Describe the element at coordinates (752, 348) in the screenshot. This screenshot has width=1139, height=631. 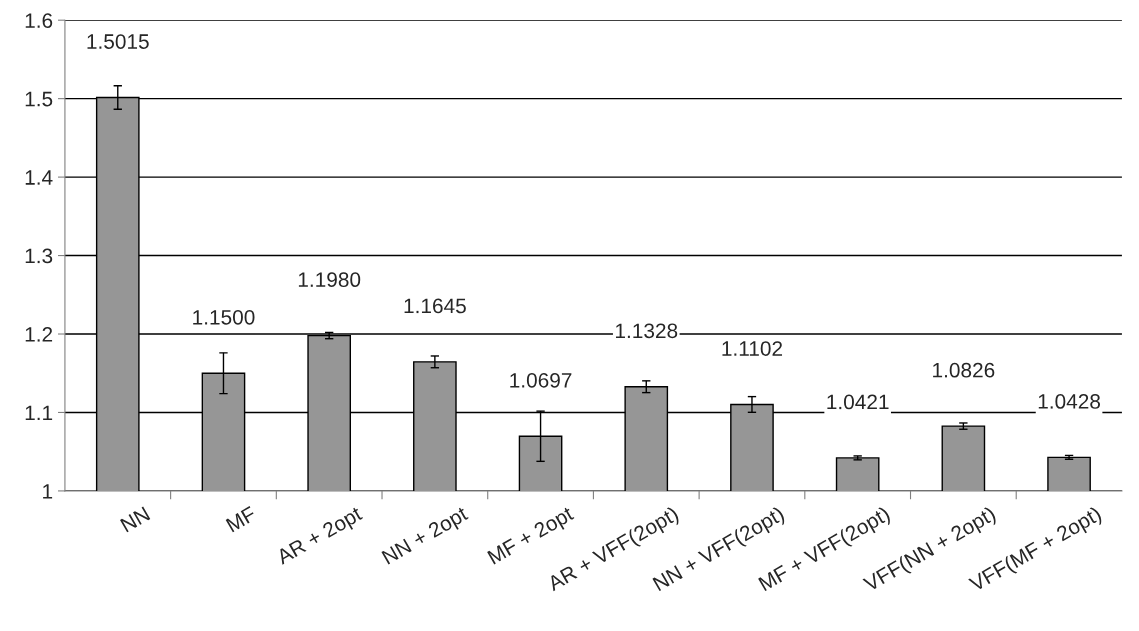
I see `data-label: 1.1102` at that location.